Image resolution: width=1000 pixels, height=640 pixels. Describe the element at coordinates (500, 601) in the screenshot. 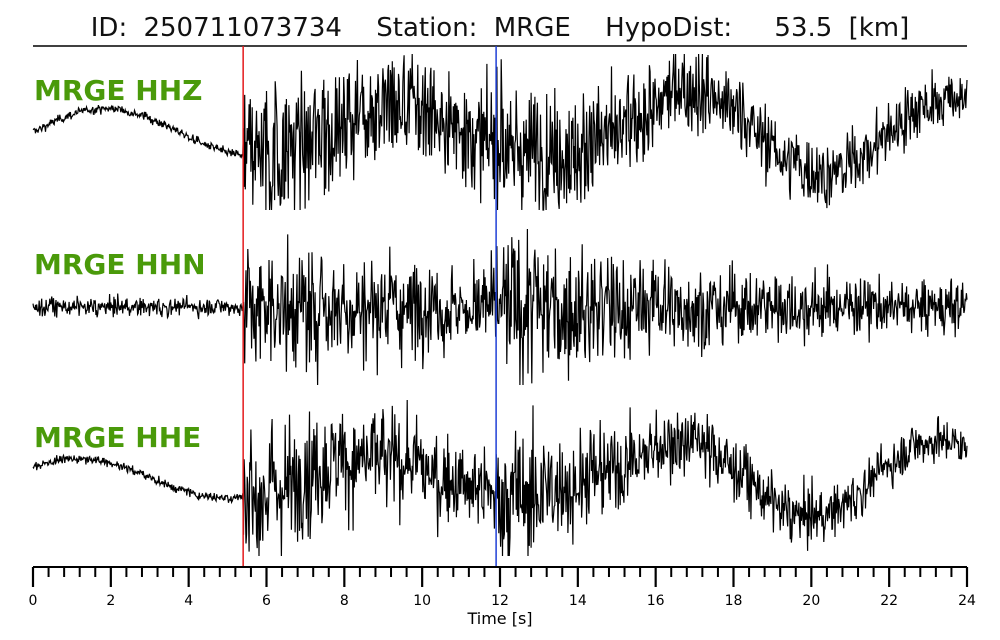

I see `x-tick-label: 12` at that location.